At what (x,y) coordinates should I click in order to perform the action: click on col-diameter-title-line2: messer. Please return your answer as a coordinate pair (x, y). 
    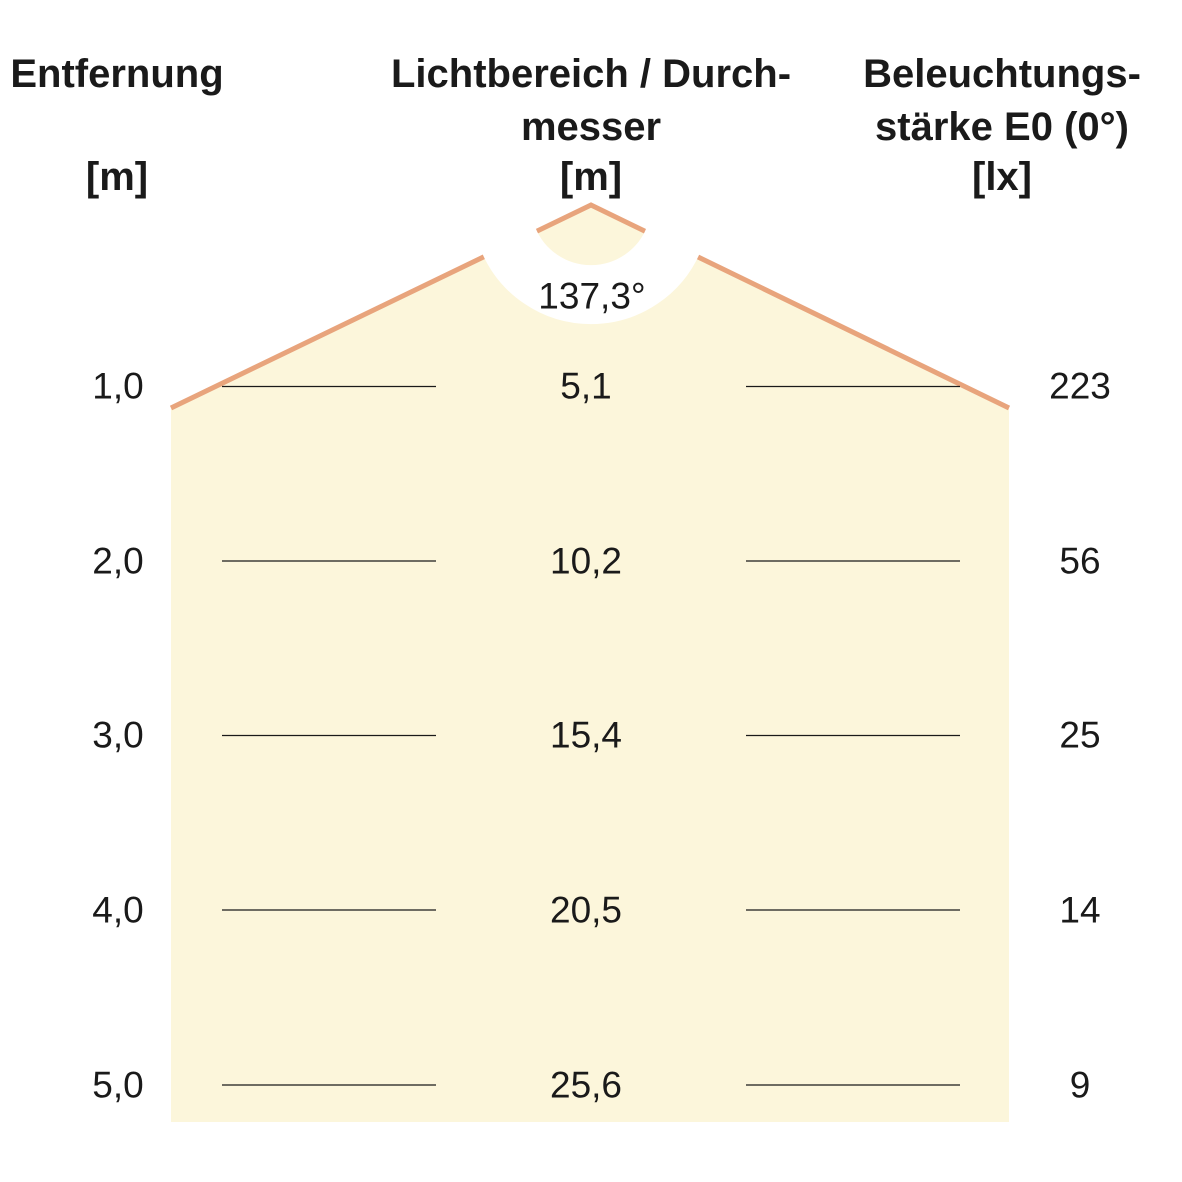
    Looking at the image, I should click on (591, 127).